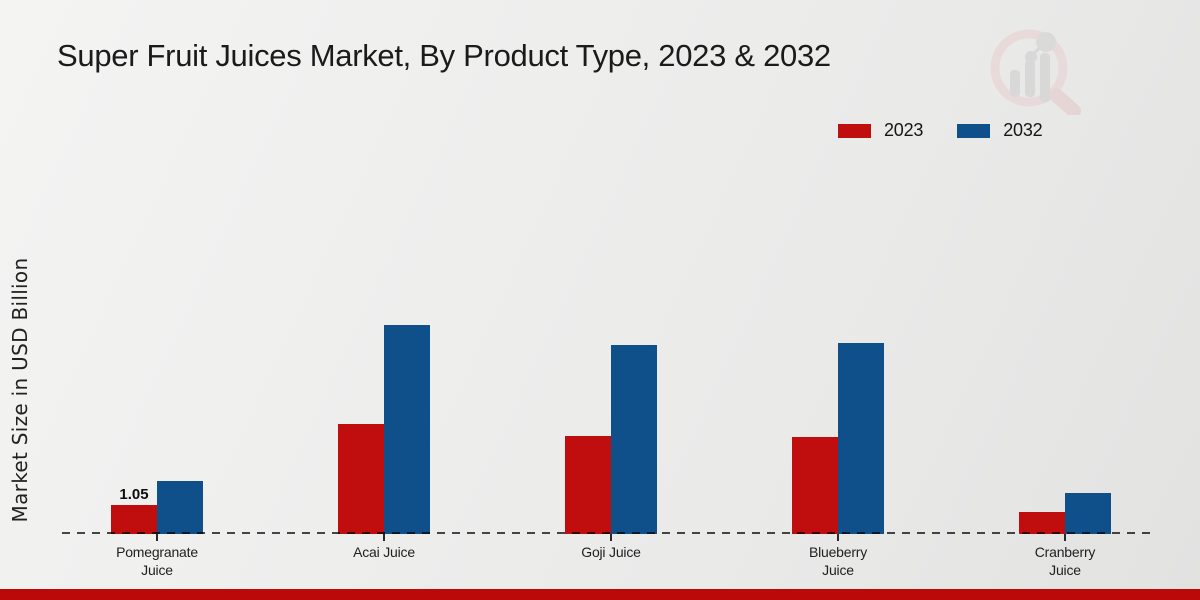 This screenshot has height=600, width=1200. What do you see at coordinates (407, 429) in the screenshot?
I see `bar-2032-acai-juice` at bounding box center [407, 429].